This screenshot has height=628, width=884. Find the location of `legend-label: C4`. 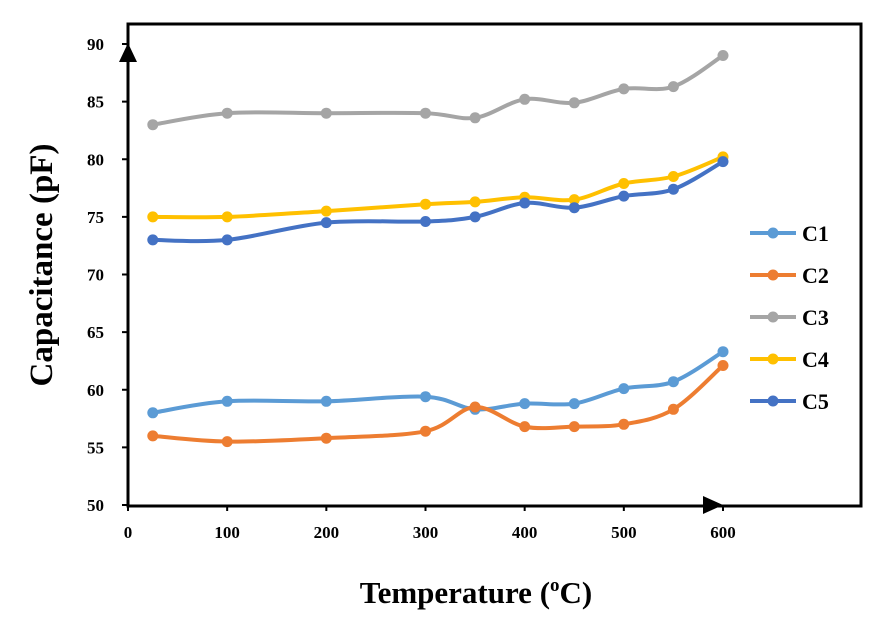

legend-label: C4 is located at coordinates (815, 359).